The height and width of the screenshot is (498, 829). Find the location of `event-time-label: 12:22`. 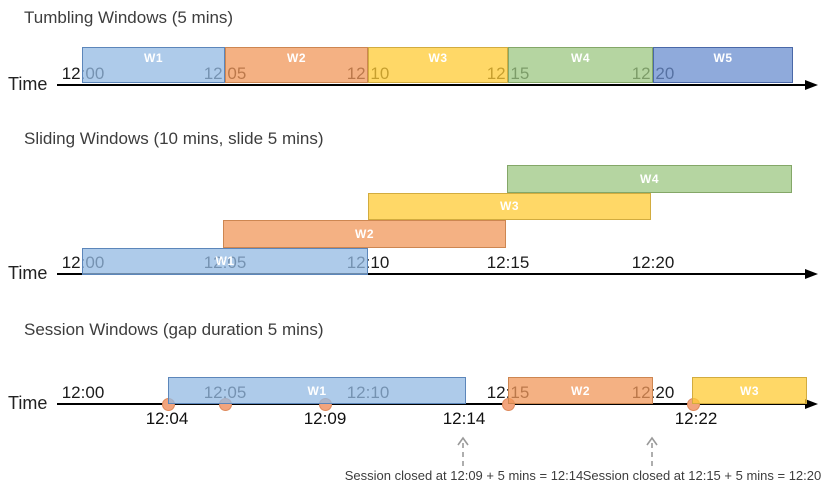

event-time-label: 12:22 is located at coordinates (696, 418).